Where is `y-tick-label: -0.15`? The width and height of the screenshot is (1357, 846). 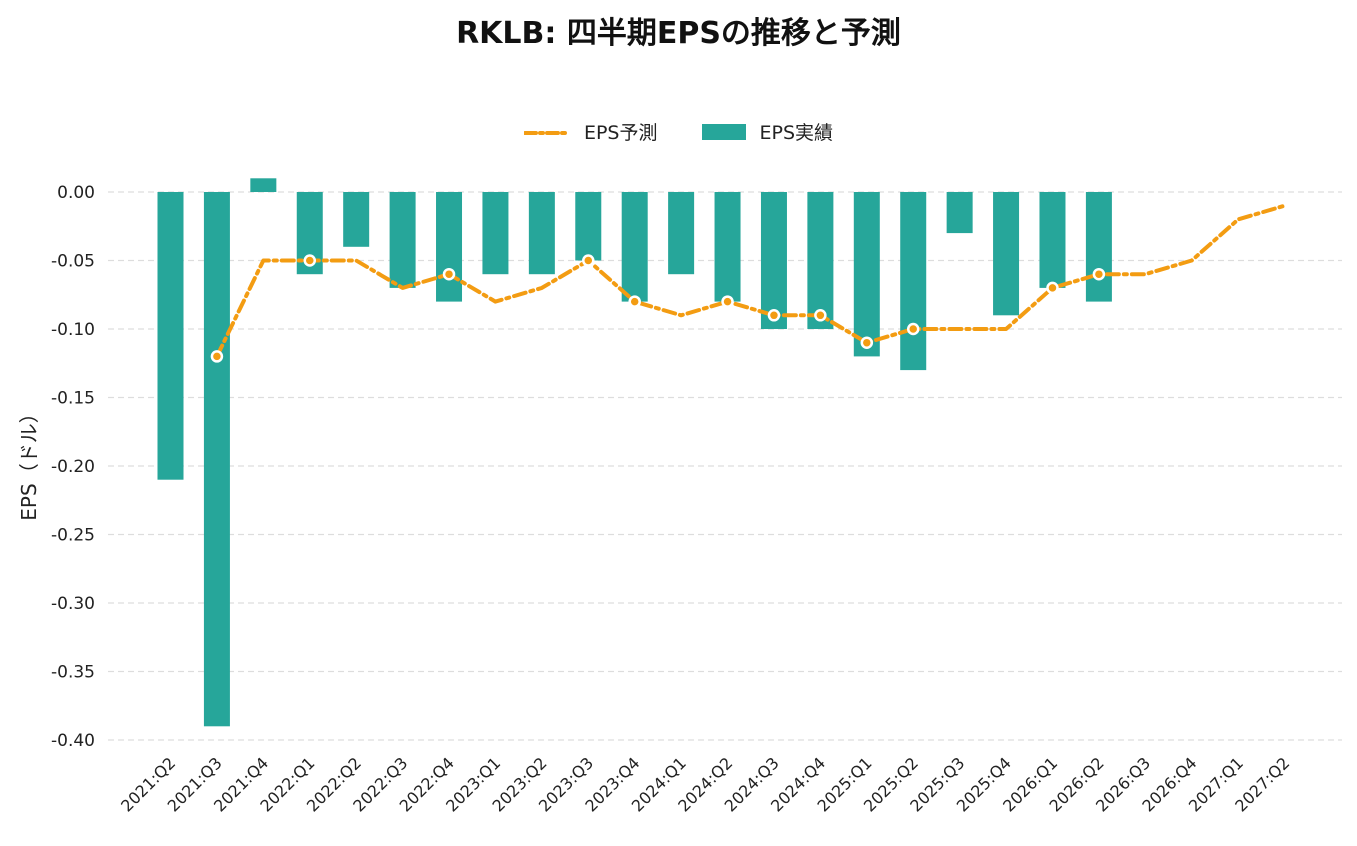 y-tick-label: -0.15 is located at coordinates (73, 399).